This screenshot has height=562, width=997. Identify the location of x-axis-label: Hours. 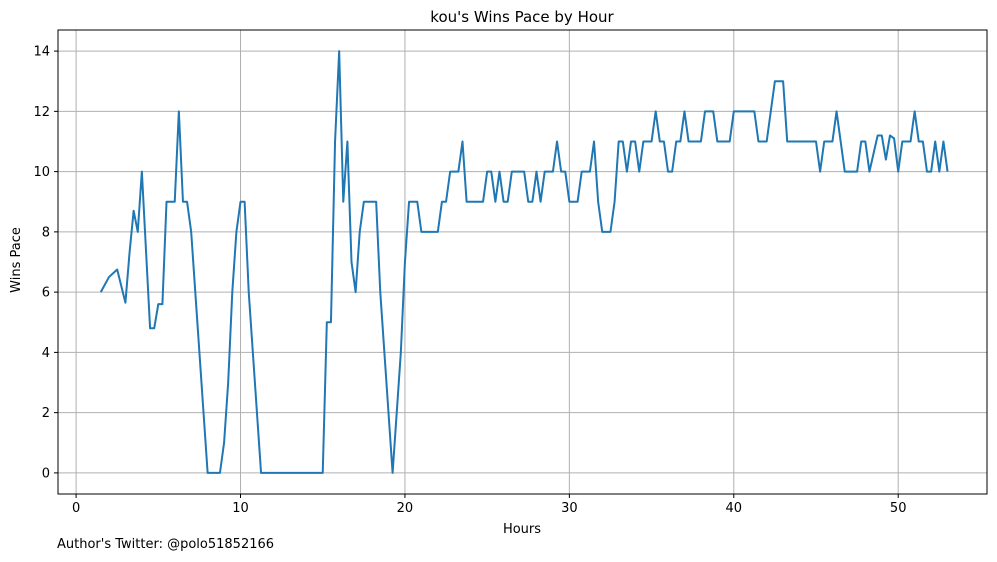
(522, 529).